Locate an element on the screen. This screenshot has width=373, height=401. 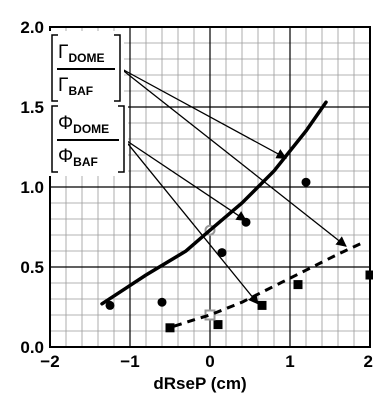
x-tick-label: −1 is located at coordinates (129, 361).